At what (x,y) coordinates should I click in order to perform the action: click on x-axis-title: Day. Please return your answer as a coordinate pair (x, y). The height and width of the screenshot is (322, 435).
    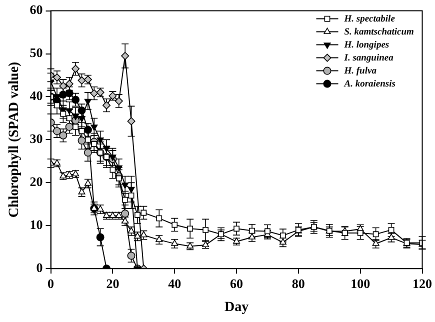
    Looking at the image, I should click on (236, 308).